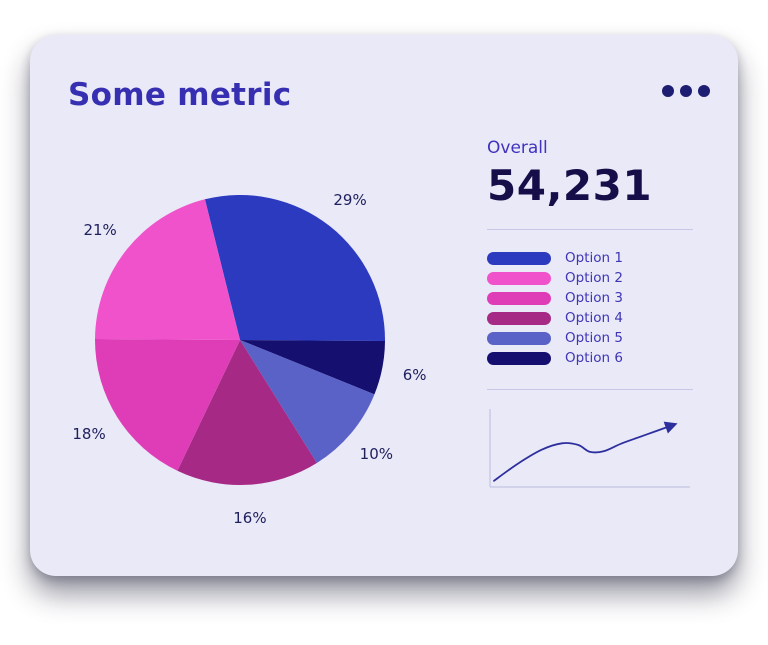  What do you see at coordinates (517, 148) in the screenshot?
I see `overall-label: Overall` at bounding box center [517, 148].